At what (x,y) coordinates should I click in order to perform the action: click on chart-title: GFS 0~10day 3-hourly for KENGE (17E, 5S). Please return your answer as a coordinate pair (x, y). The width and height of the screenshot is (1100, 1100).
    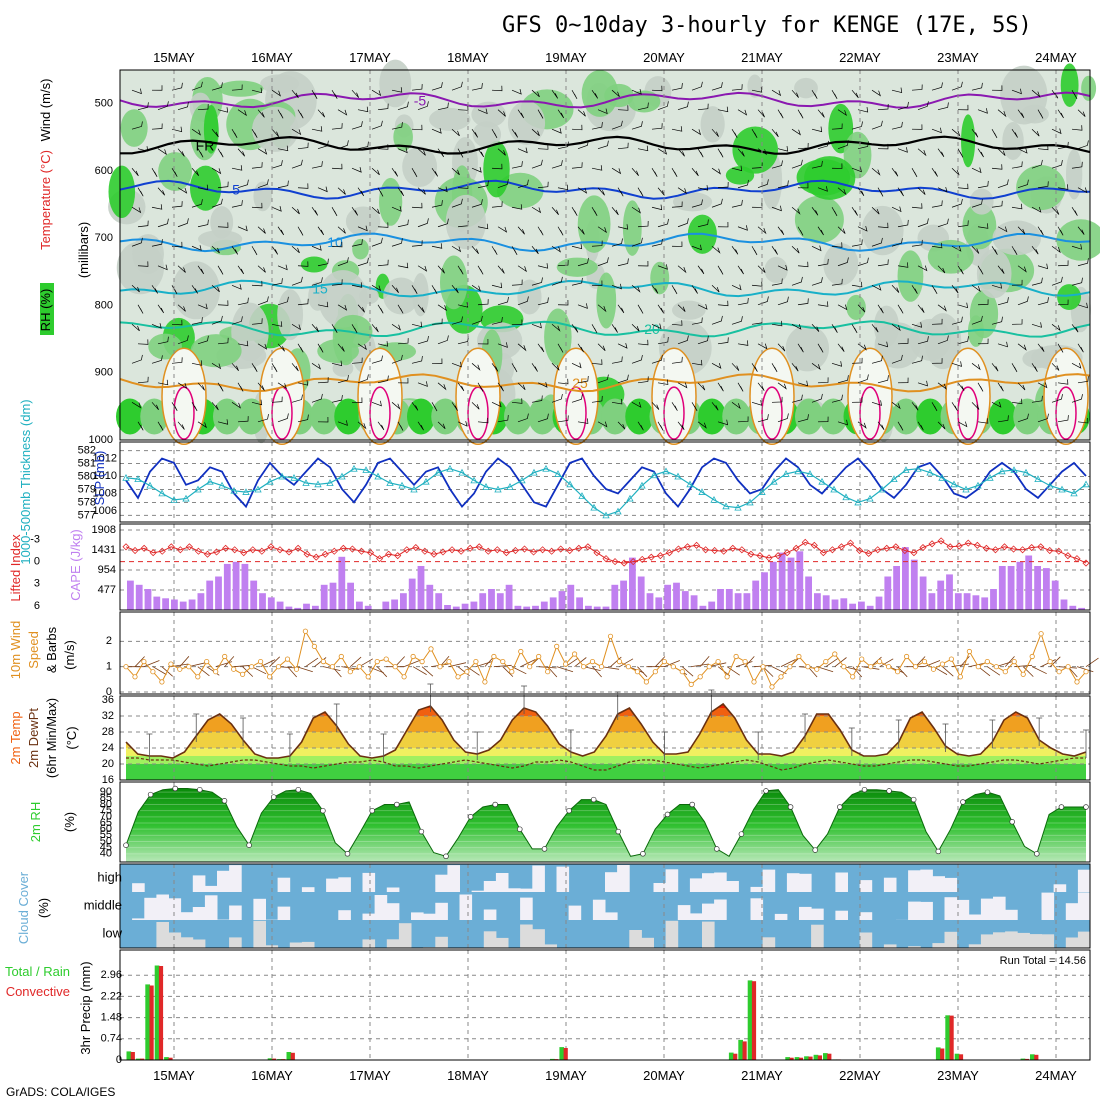
    Looking at the image, I should click on (767, 25).